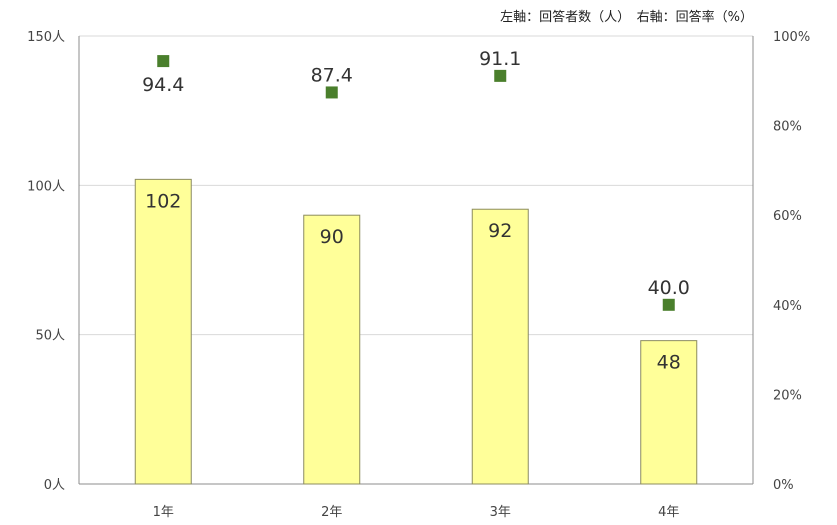 The image size is (837, 525). What do you see at coordinates (500, 512) in the screenshot?
I see `x-tick-label: 3年` at bounding box center [500, 512].